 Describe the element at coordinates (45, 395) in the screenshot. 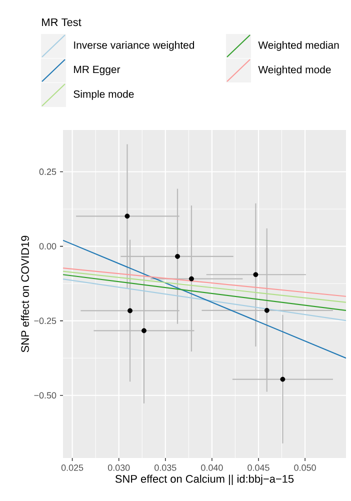

I see `y-tick-label: −0.50` at that location.